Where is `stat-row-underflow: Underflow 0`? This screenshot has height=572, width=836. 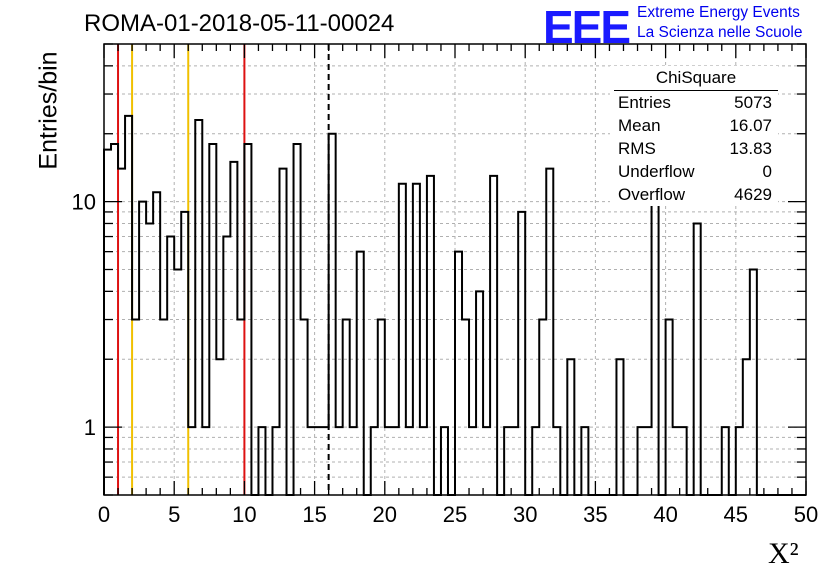
stat-row-underflow: Underflow 0 is located at coordinates (694, 171).